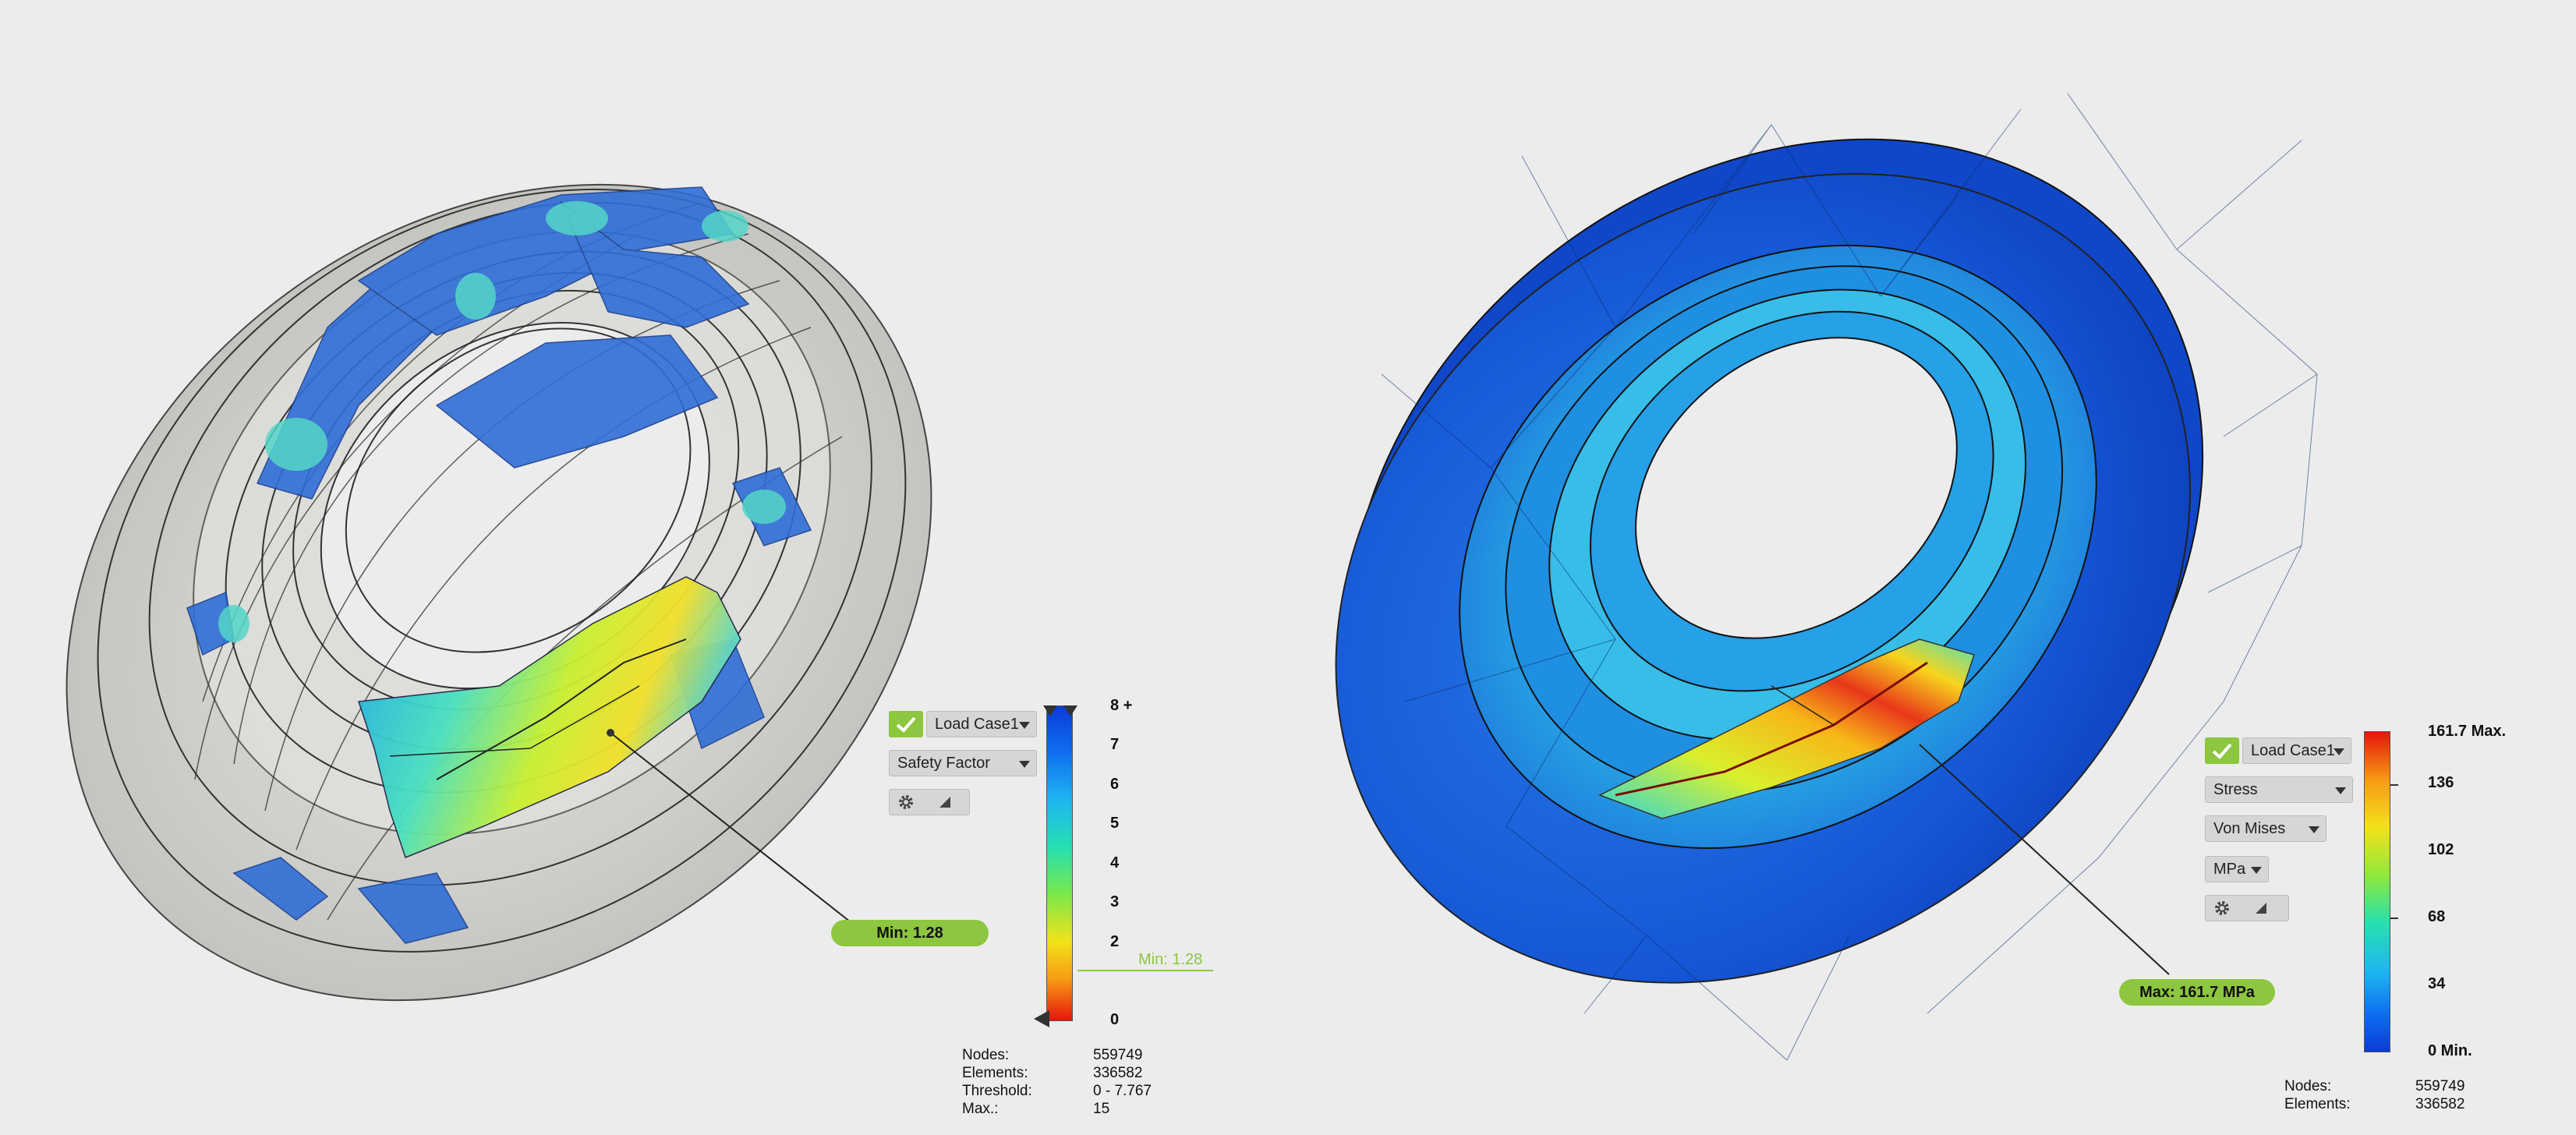  Describe the element at coordinates (2249, 828) in the screenshot. I see `stress-type-label: Von Mises` at that location.